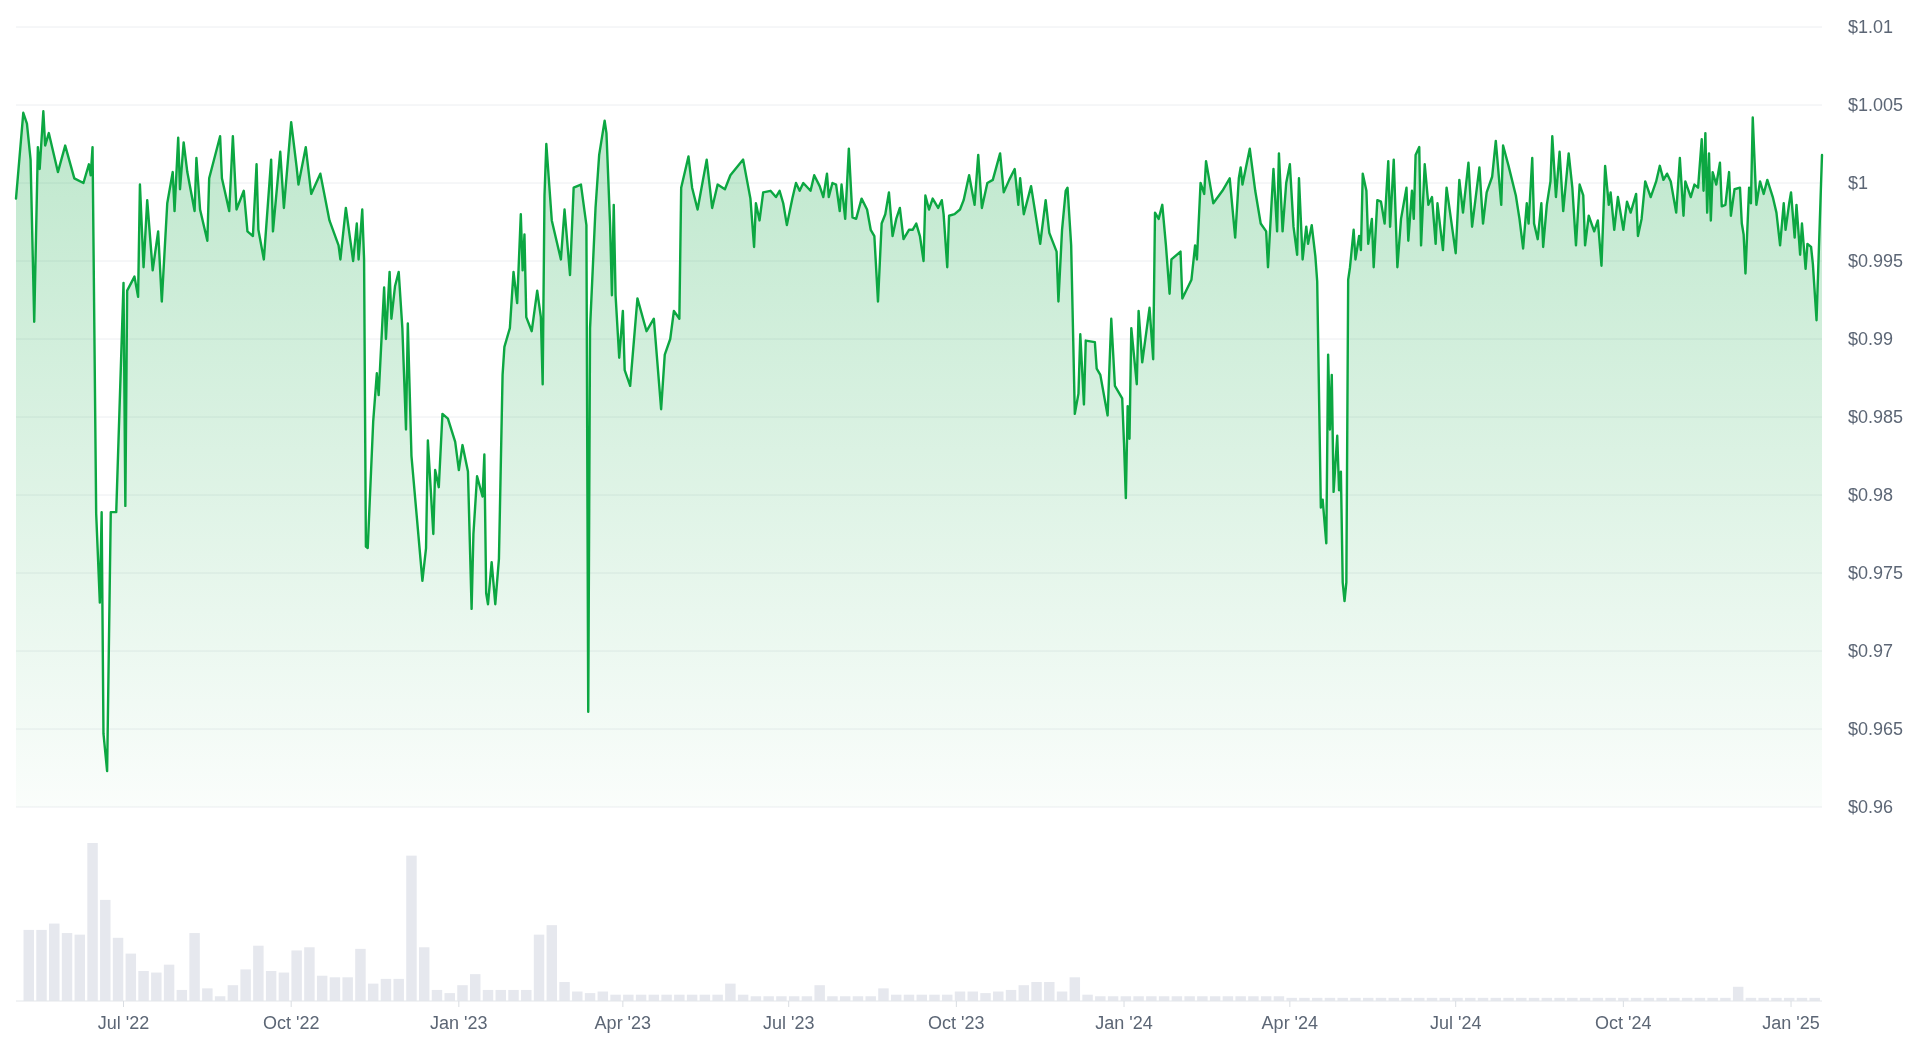 The width and height of the screenshot is (1914, 1040). Describe the element at coordinates (1871, 339) in the screenshot. I see `y-tick-label: $0.99` at that location.